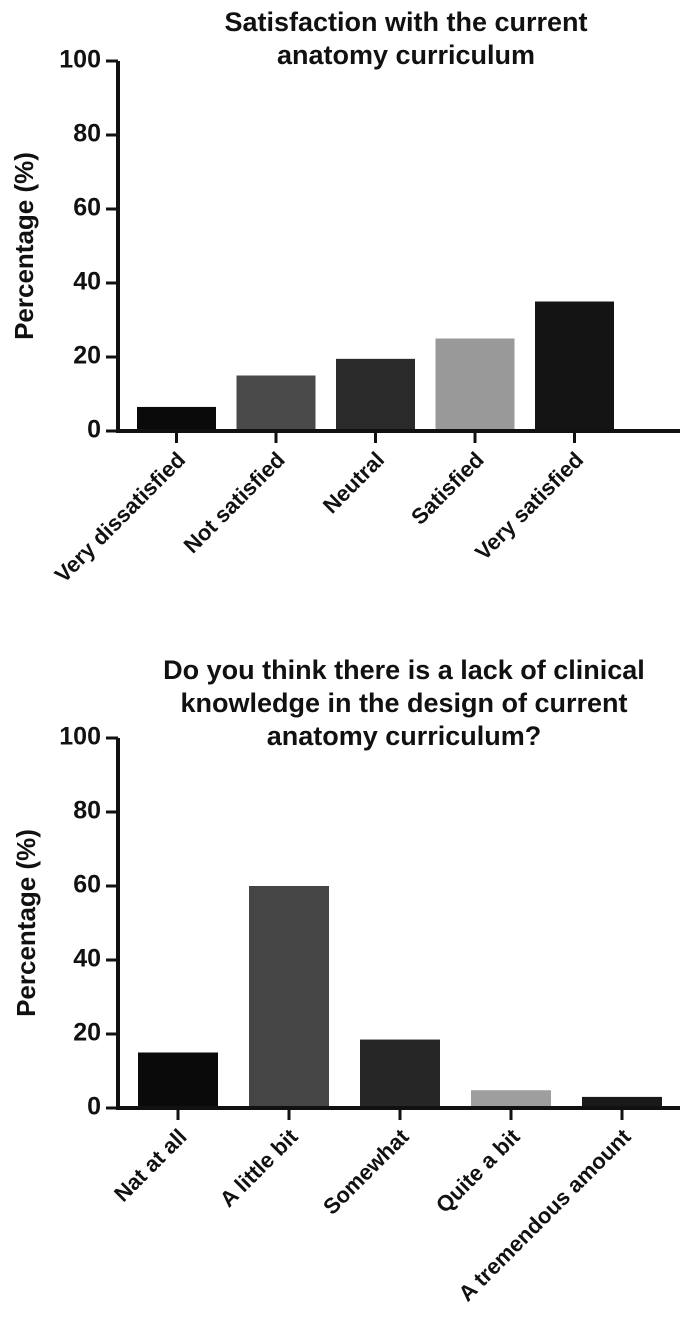 This screenshot has width=684, height=1332. What do you see at coordinates (276, 403) in the screenshot?
I see `bar-not-satisfied` at bounding box center [276, 403].